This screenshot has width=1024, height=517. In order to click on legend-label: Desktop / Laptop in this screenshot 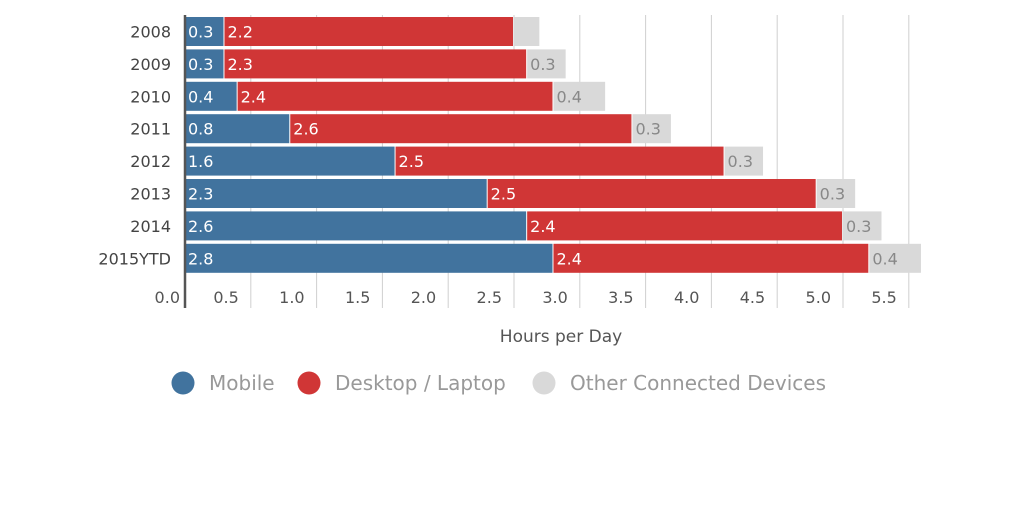, I will do `click(420, 383)`.